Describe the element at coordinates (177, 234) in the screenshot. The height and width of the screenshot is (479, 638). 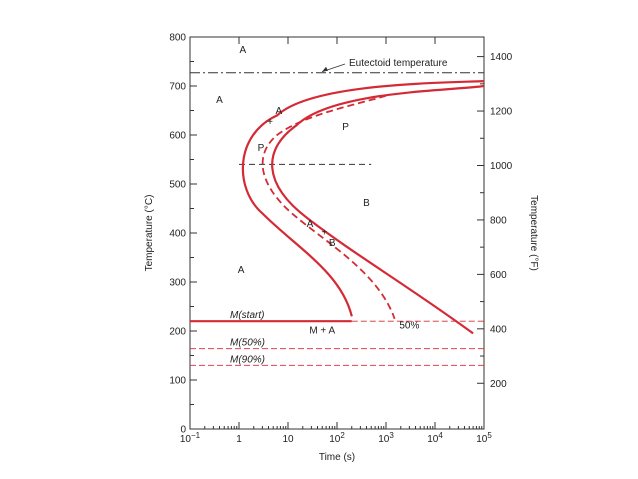
I see `y-tick-label: 400` at that location.